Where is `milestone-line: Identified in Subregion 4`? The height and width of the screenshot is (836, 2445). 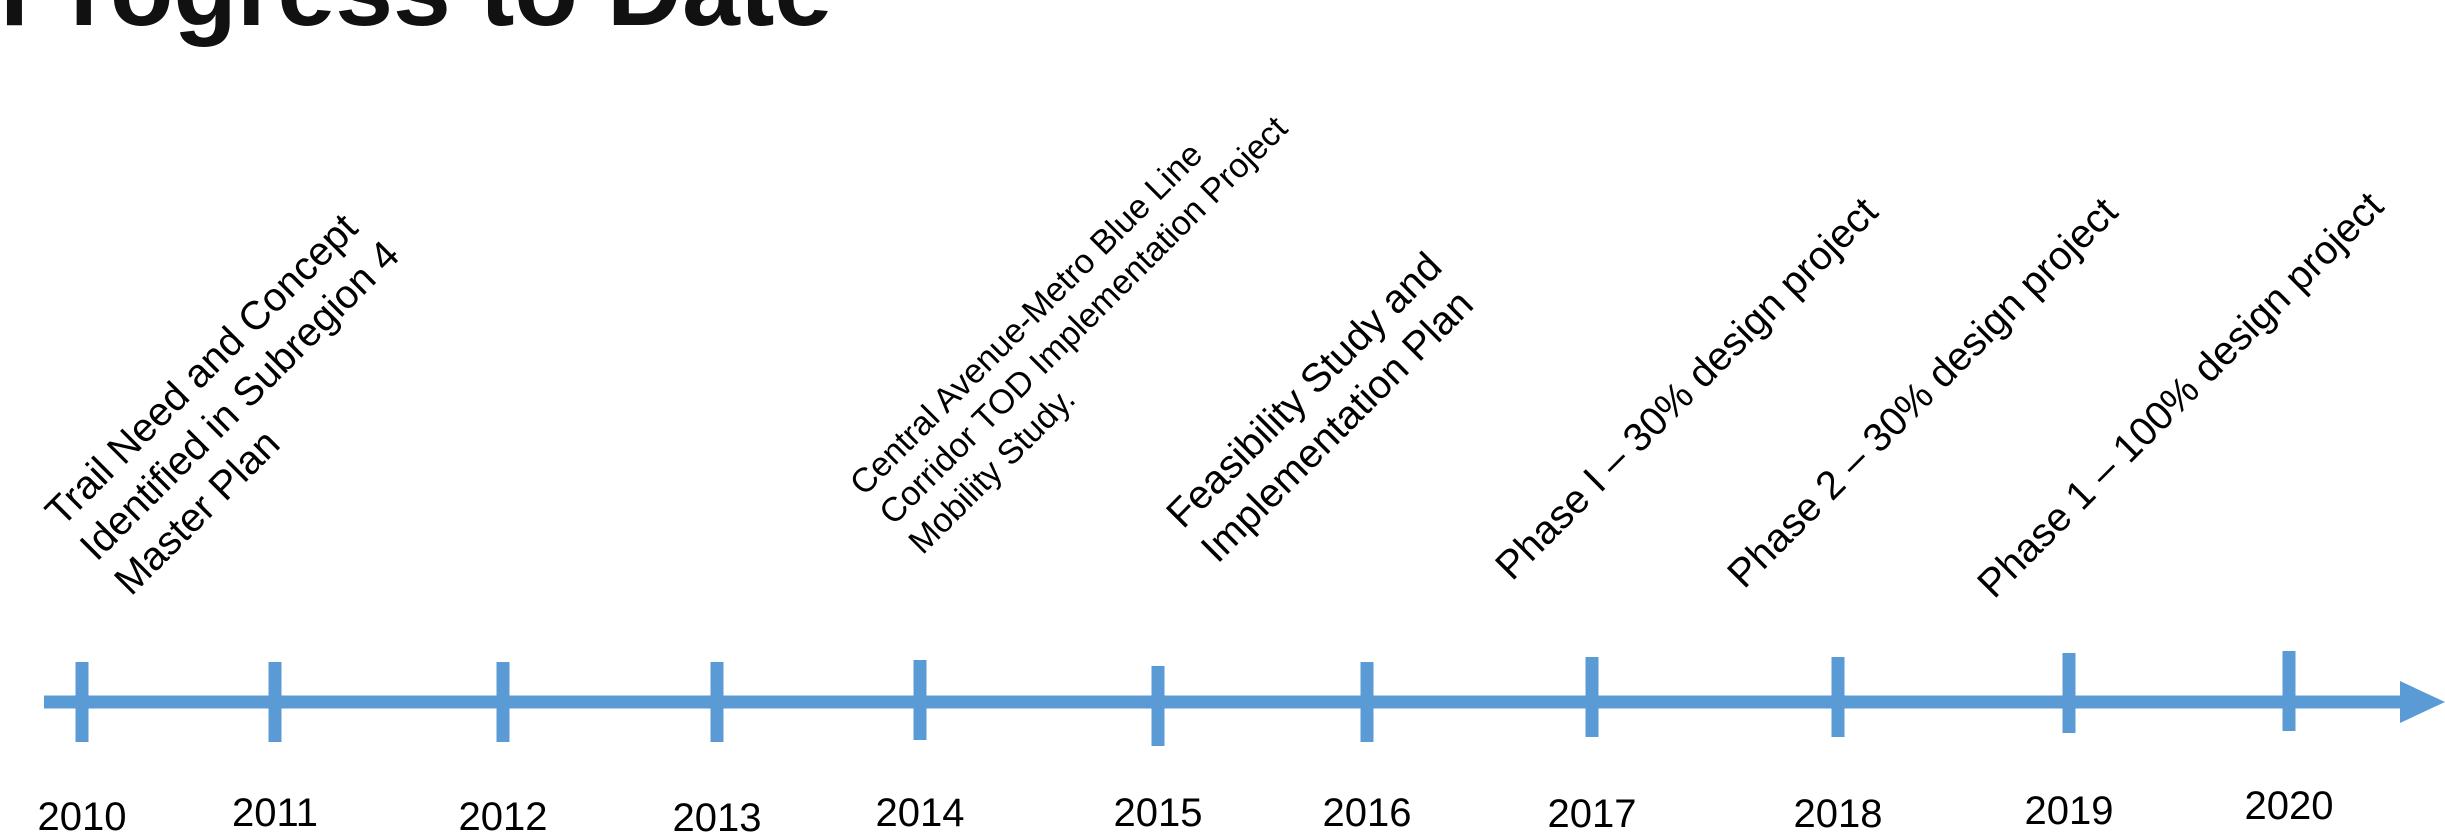 milestone-line: Identified in Subregion 4 is located at coordinates (240, 401).